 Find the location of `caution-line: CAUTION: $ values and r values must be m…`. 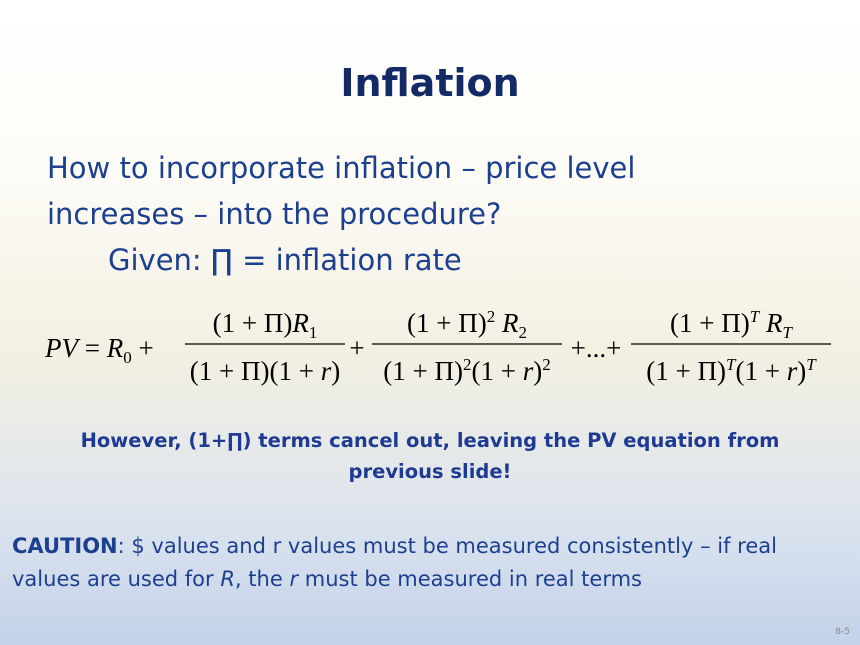

caution-line: CAUTION: $ values and r values must be m… is located at coordinates (394, 546).